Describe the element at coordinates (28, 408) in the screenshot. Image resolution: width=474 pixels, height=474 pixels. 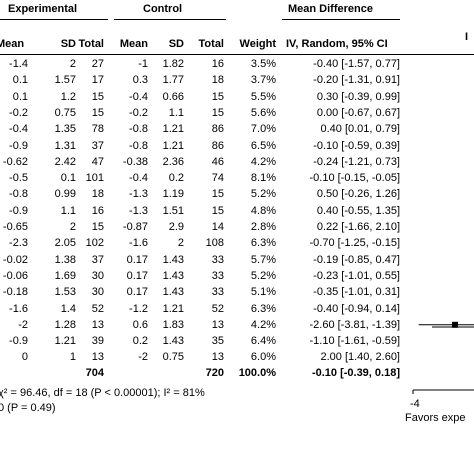
I see `overall-effect-text: 0 (P = 0.49)` at that location.